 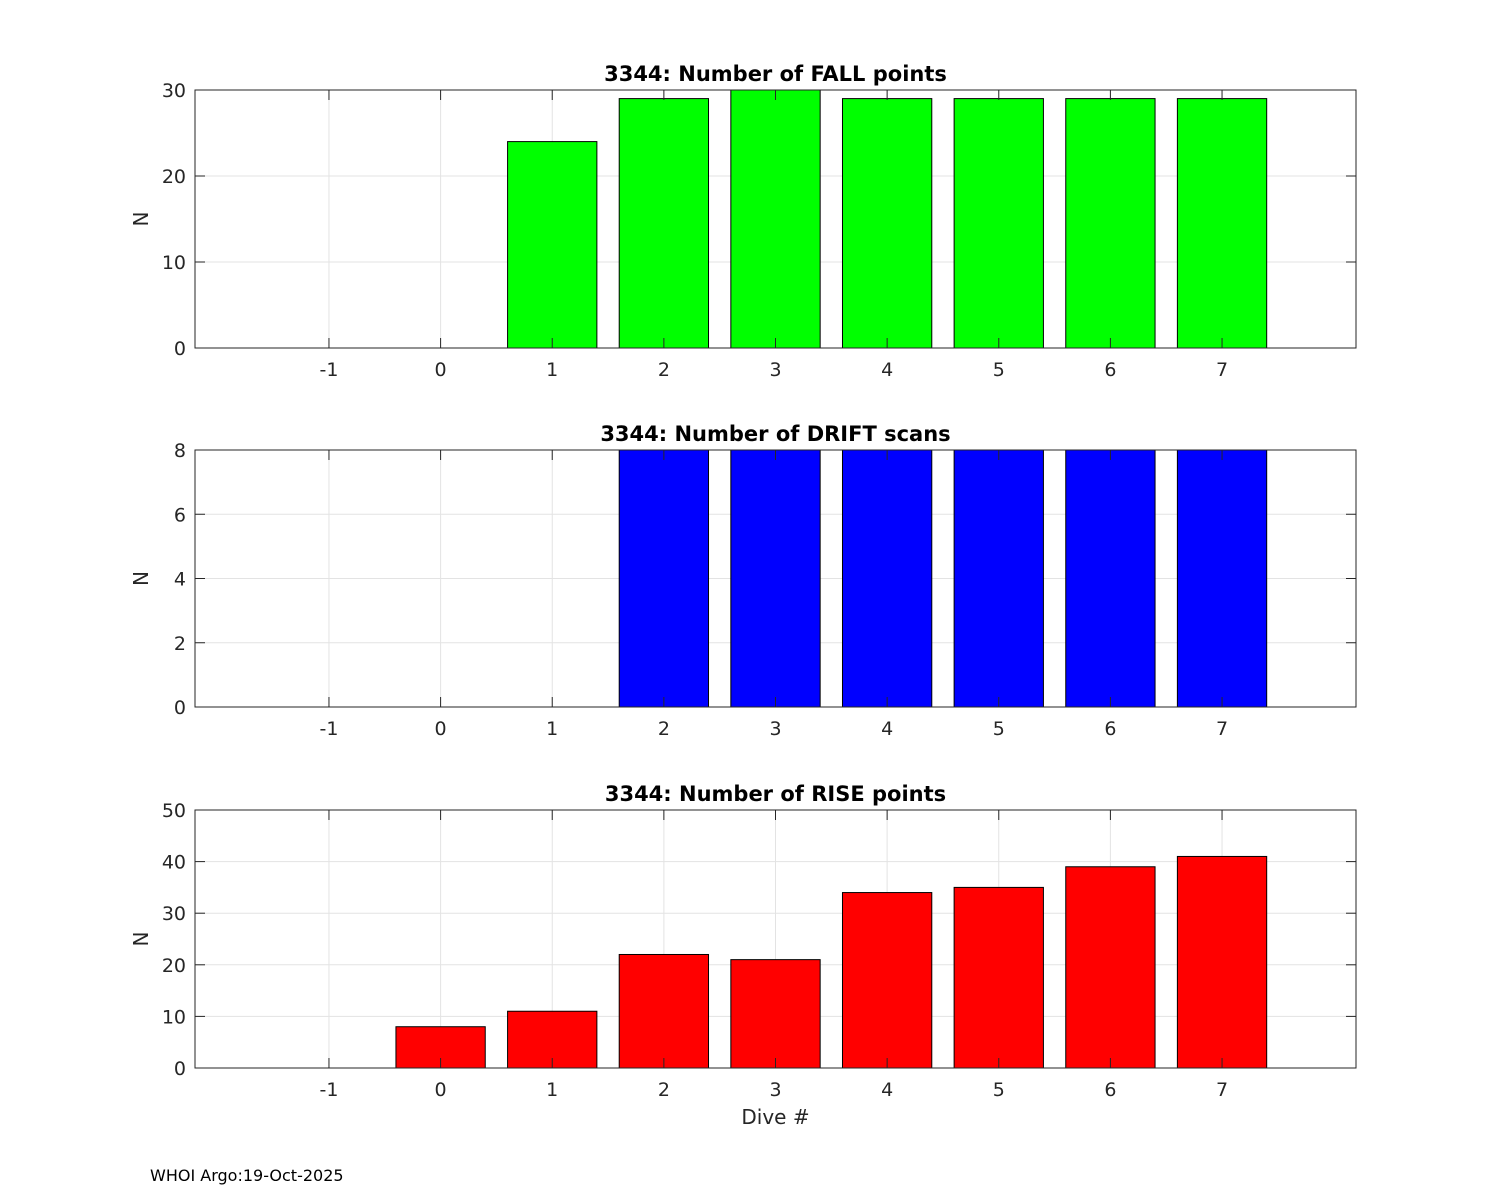 What do you see at coordinates (775, 1117) in the screenshot?
I see `x-axis-label: Dive #` at bounding box center [775, 1117].